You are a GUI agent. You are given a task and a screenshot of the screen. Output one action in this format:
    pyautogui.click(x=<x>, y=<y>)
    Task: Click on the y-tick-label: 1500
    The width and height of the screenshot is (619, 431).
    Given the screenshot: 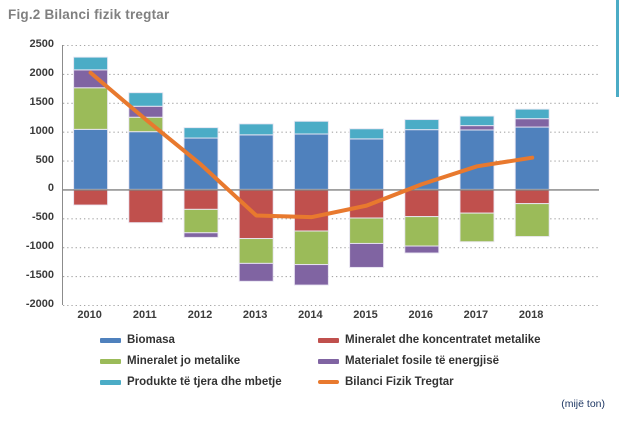 What is the action you would take?
    pyautogui.click(x=41, y=101)
    